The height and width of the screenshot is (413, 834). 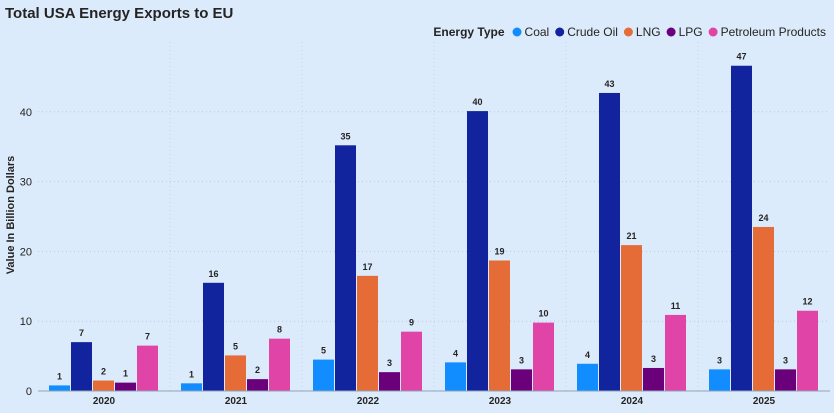 What do you see at coordinates (741, 57) in the screenshot?
I see `data-label: 47` at bounding box center [741, 57].